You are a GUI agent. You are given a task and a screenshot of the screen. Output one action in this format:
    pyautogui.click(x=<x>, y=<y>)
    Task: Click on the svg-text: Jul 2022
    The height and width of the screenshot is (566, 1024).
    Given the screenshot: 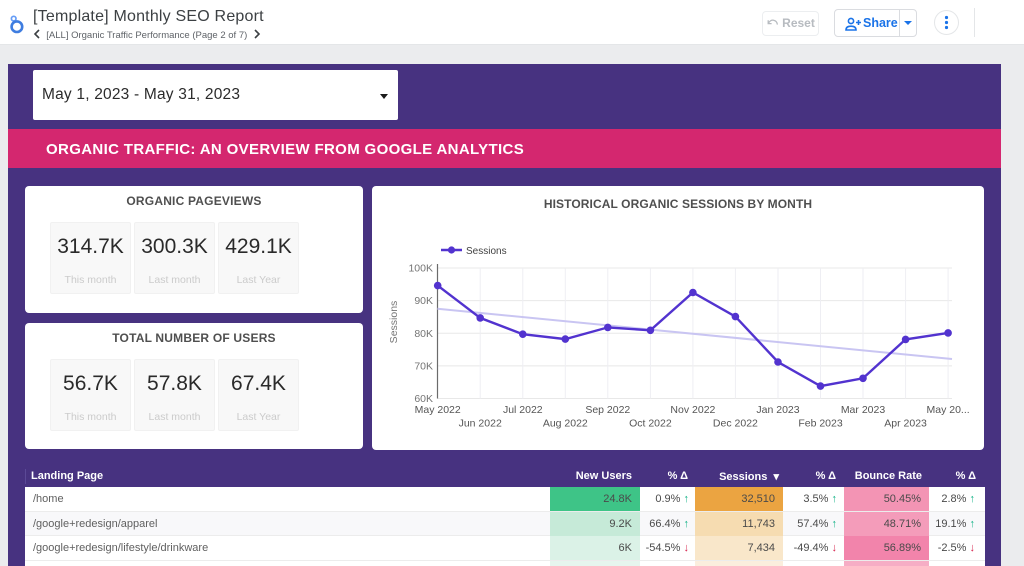 What is the action you would take?
    pyautogui.click(x=523, y=410)
    